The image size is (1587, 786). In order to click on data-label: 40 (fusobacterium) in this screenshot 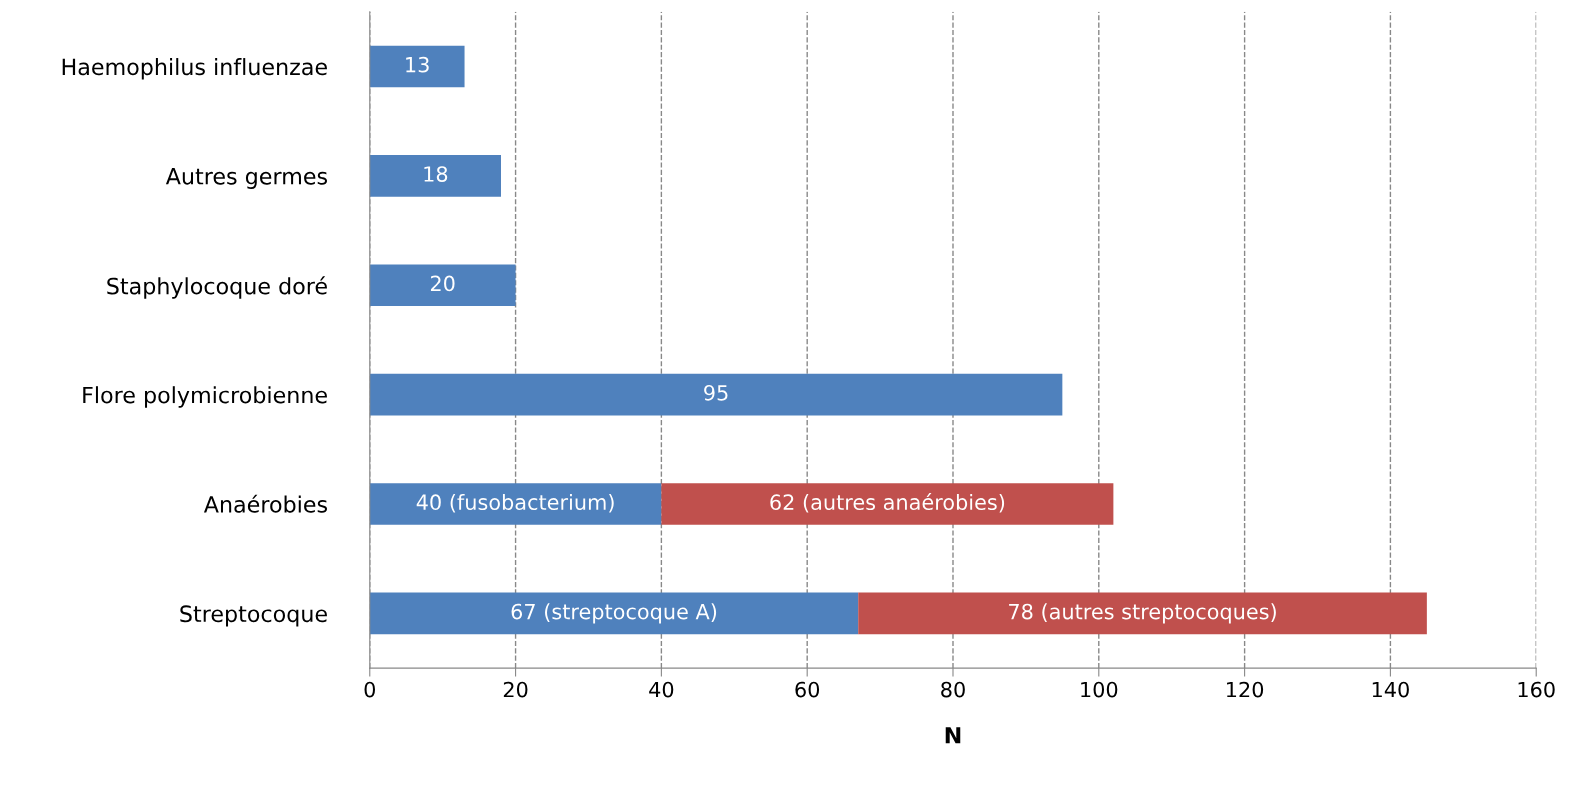, I will do `click(515, 503)`.